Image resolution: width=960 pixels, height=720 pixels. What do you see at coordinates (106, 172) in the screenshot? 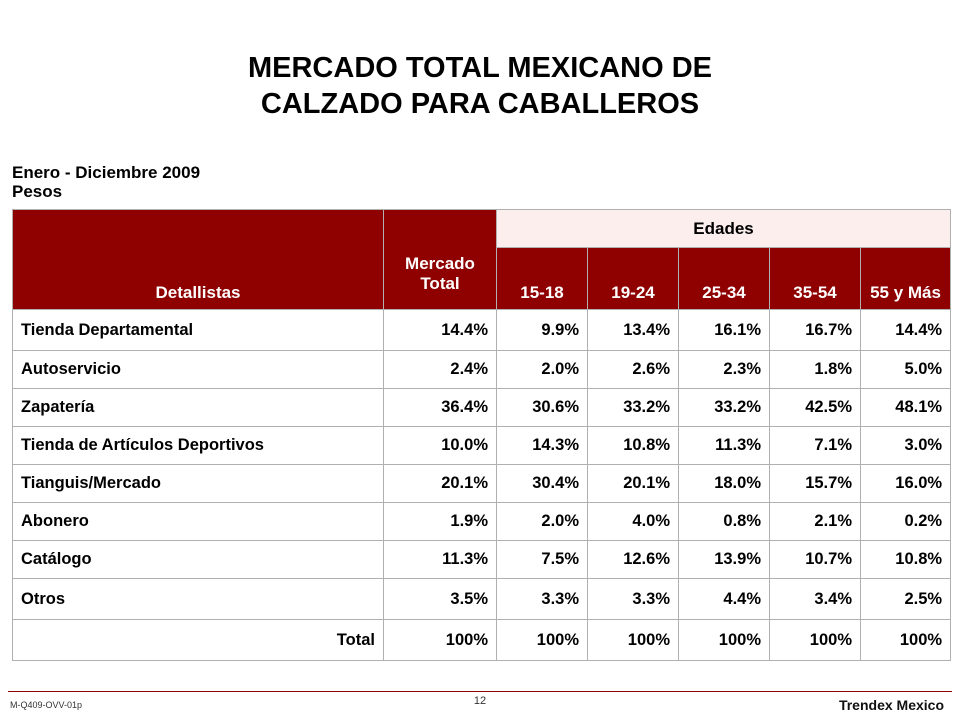
I see `period-label: Enero - Diciembre 2009` at bounding box center [106, 172].